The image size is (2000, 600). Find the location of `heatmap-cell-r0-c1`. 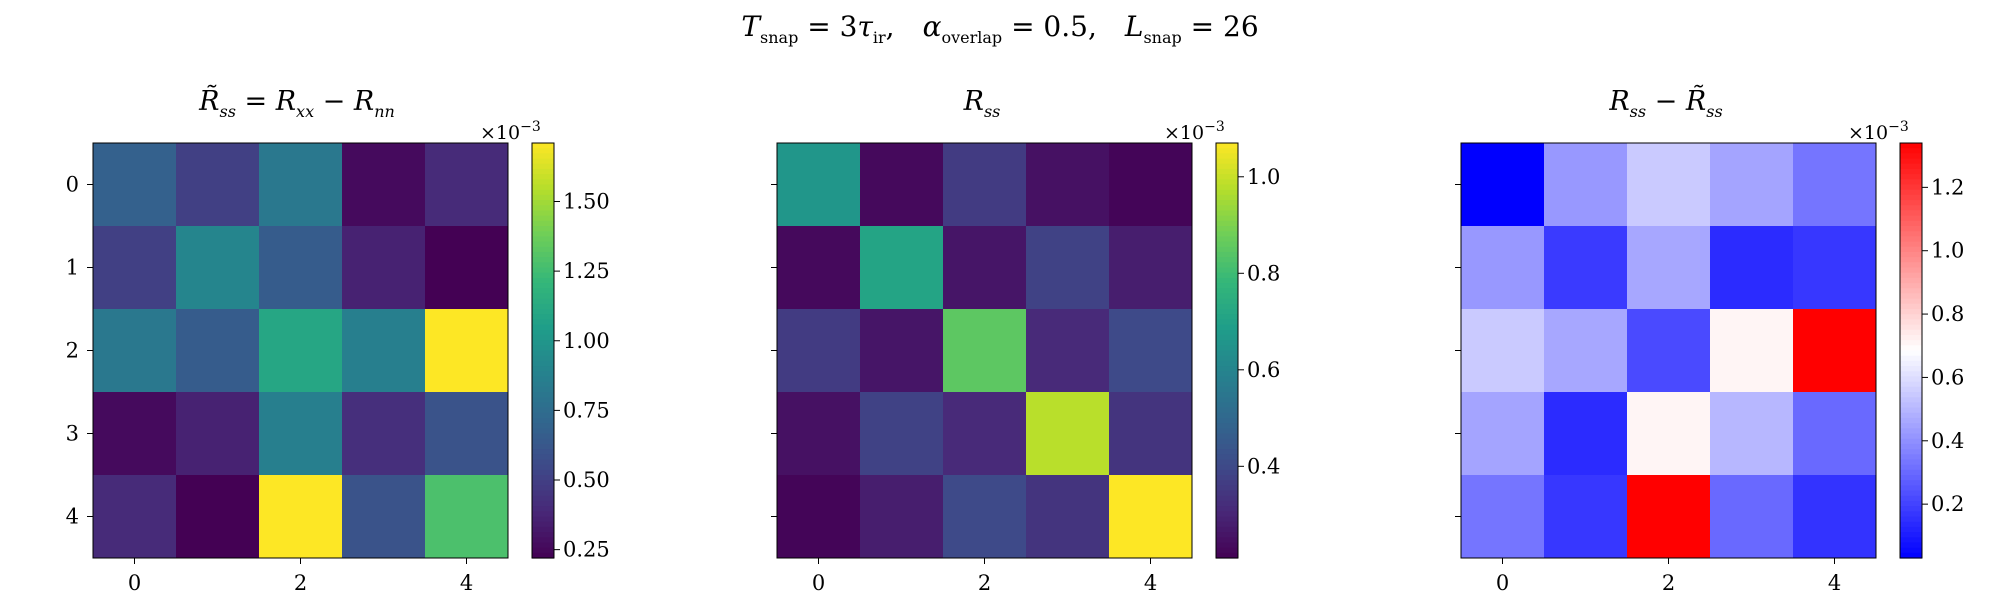

heatmap-cell-r0-c1 is located at coordinates (218, 185).